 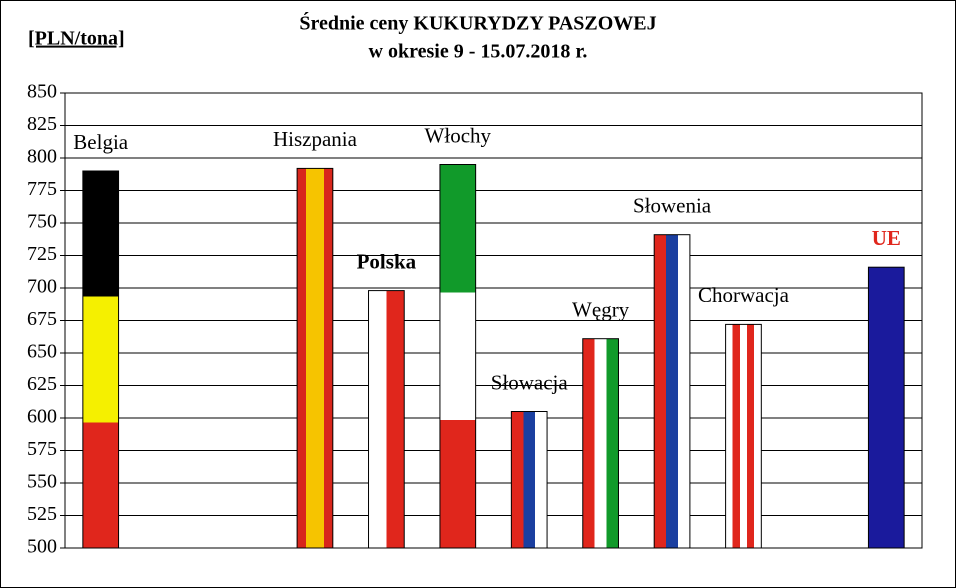 I want to click on y-tick-label: 525, so click(x=42, y=514).